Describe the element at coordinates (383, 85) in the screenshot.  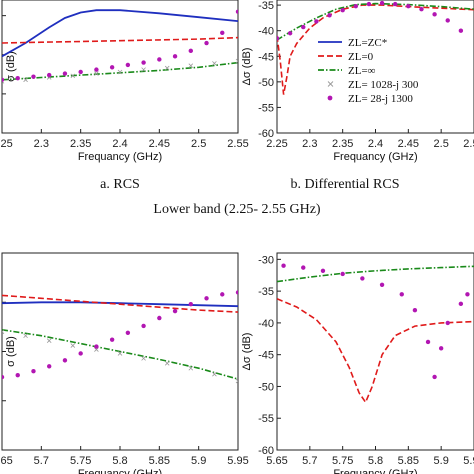
I see `legend-label: ZL= 1028-j 300` at that location.